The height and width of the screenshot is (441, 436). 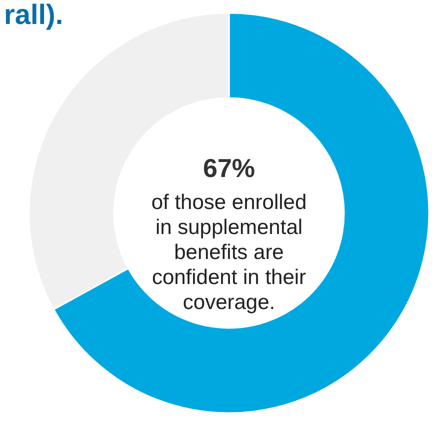 I want to click on text: 67%, so click(x=229, y=168).